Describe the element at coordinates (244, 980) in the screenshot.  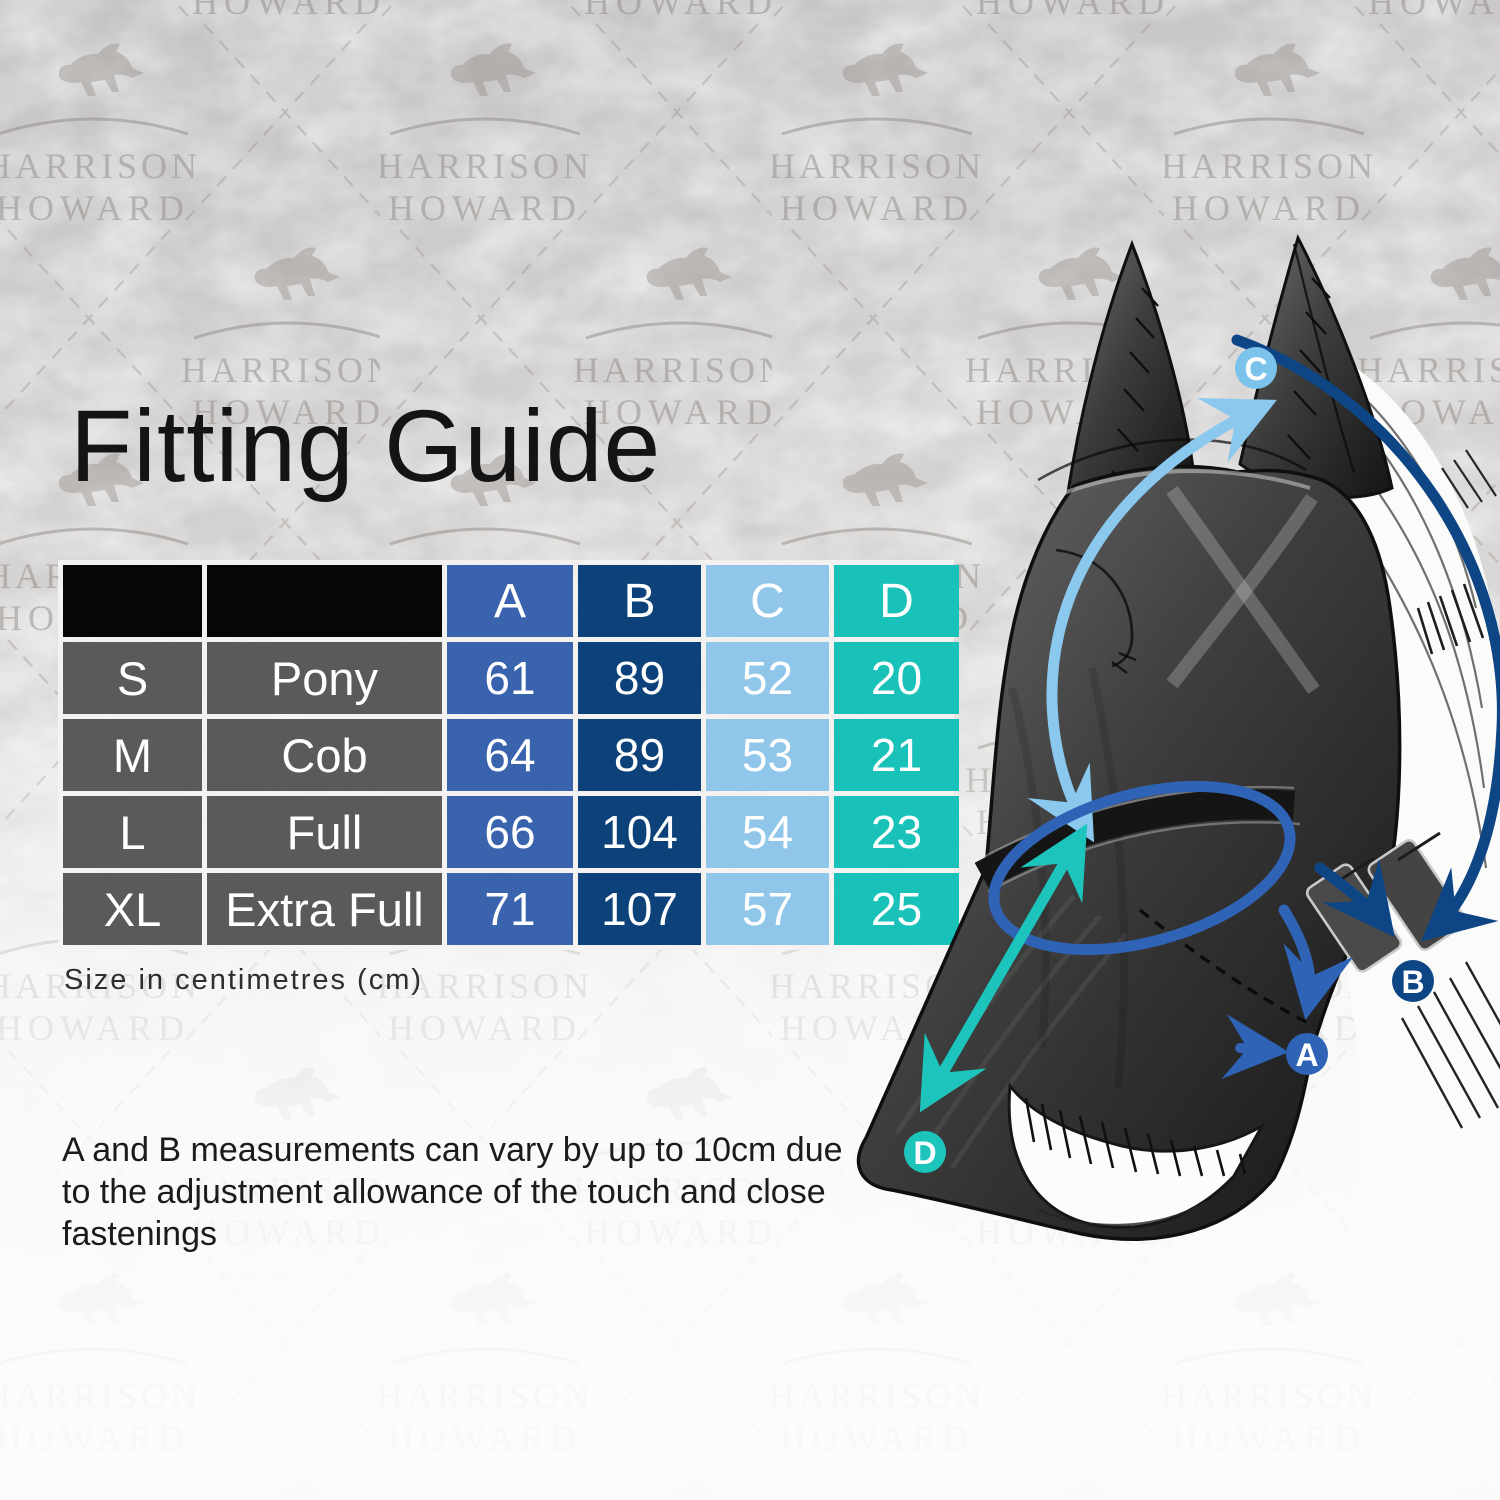
I see `units-caption: Size in centimetres (cm)` at that location.